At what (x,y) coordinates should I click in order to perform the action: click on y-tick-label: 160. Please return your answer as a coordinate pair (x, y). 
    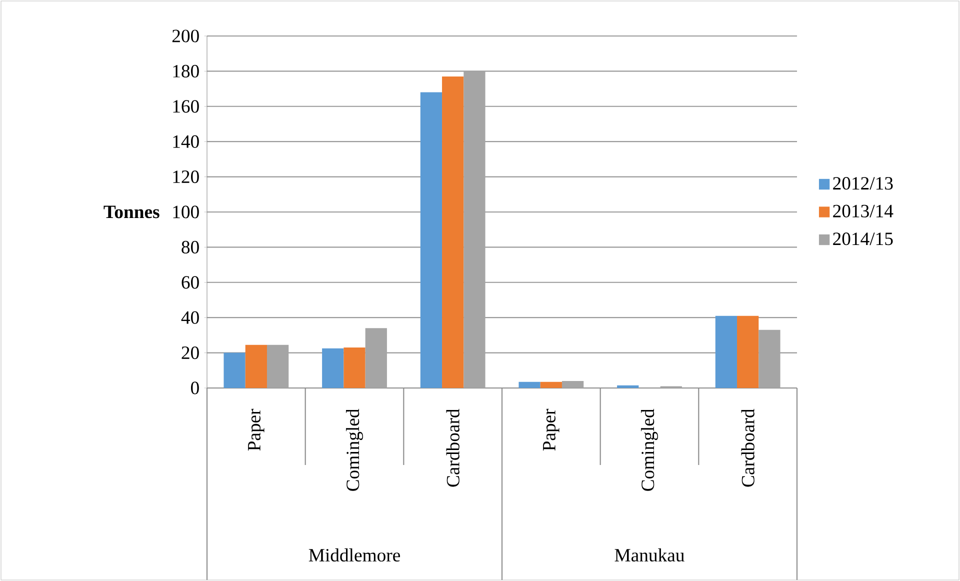
    Looking at the image, I should click on (186, 106).